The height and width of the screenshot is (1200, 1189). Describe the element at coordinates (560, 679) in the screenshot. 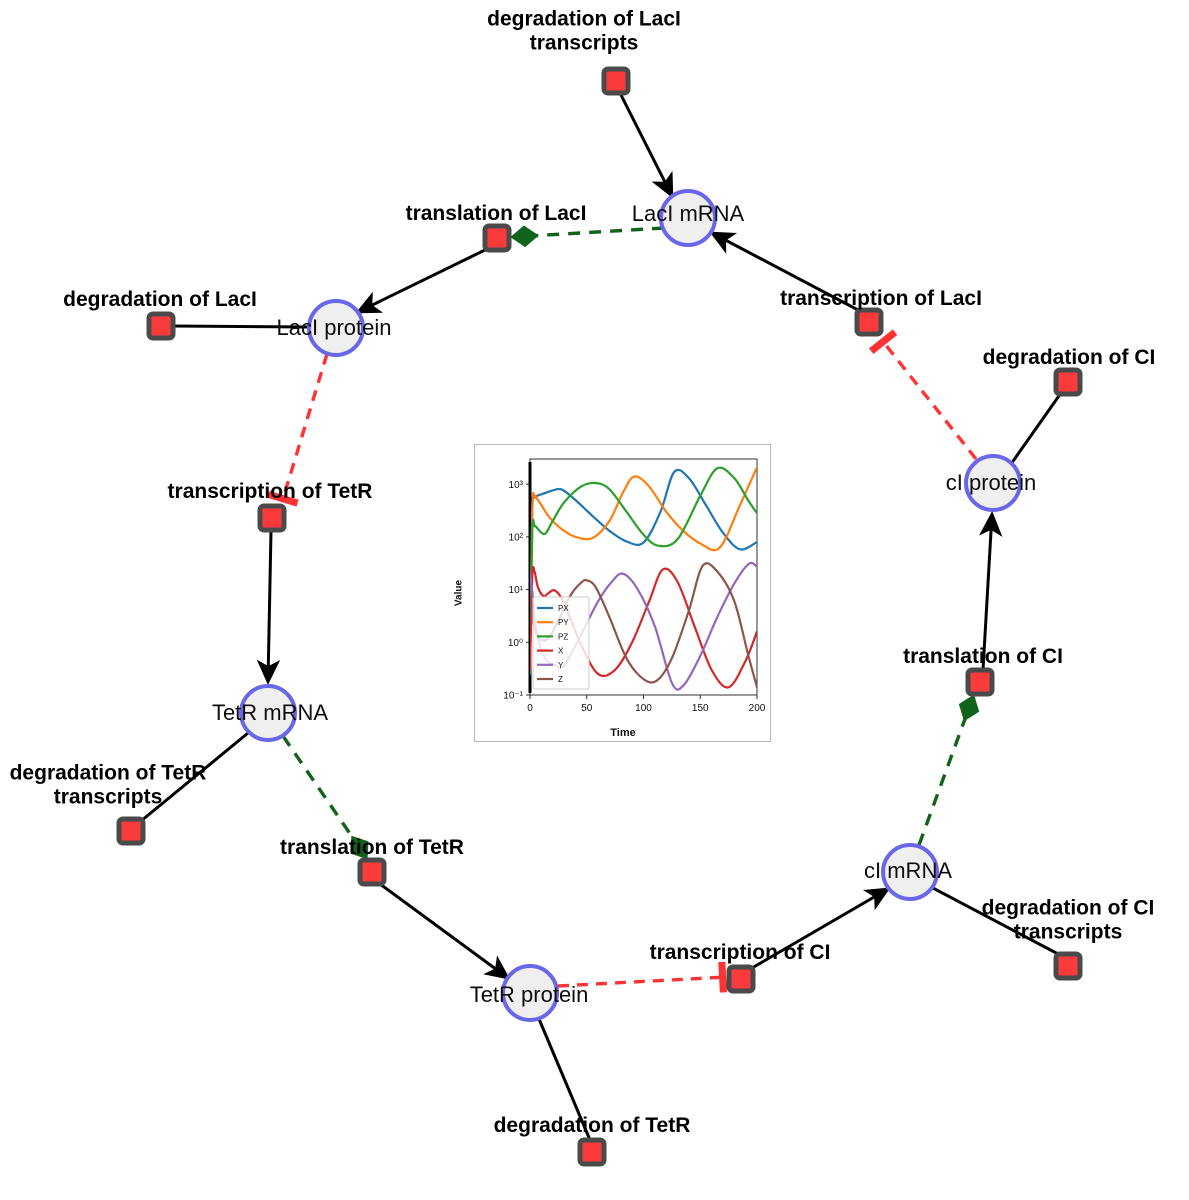

I see `plot-legend-item: Z` at that location.